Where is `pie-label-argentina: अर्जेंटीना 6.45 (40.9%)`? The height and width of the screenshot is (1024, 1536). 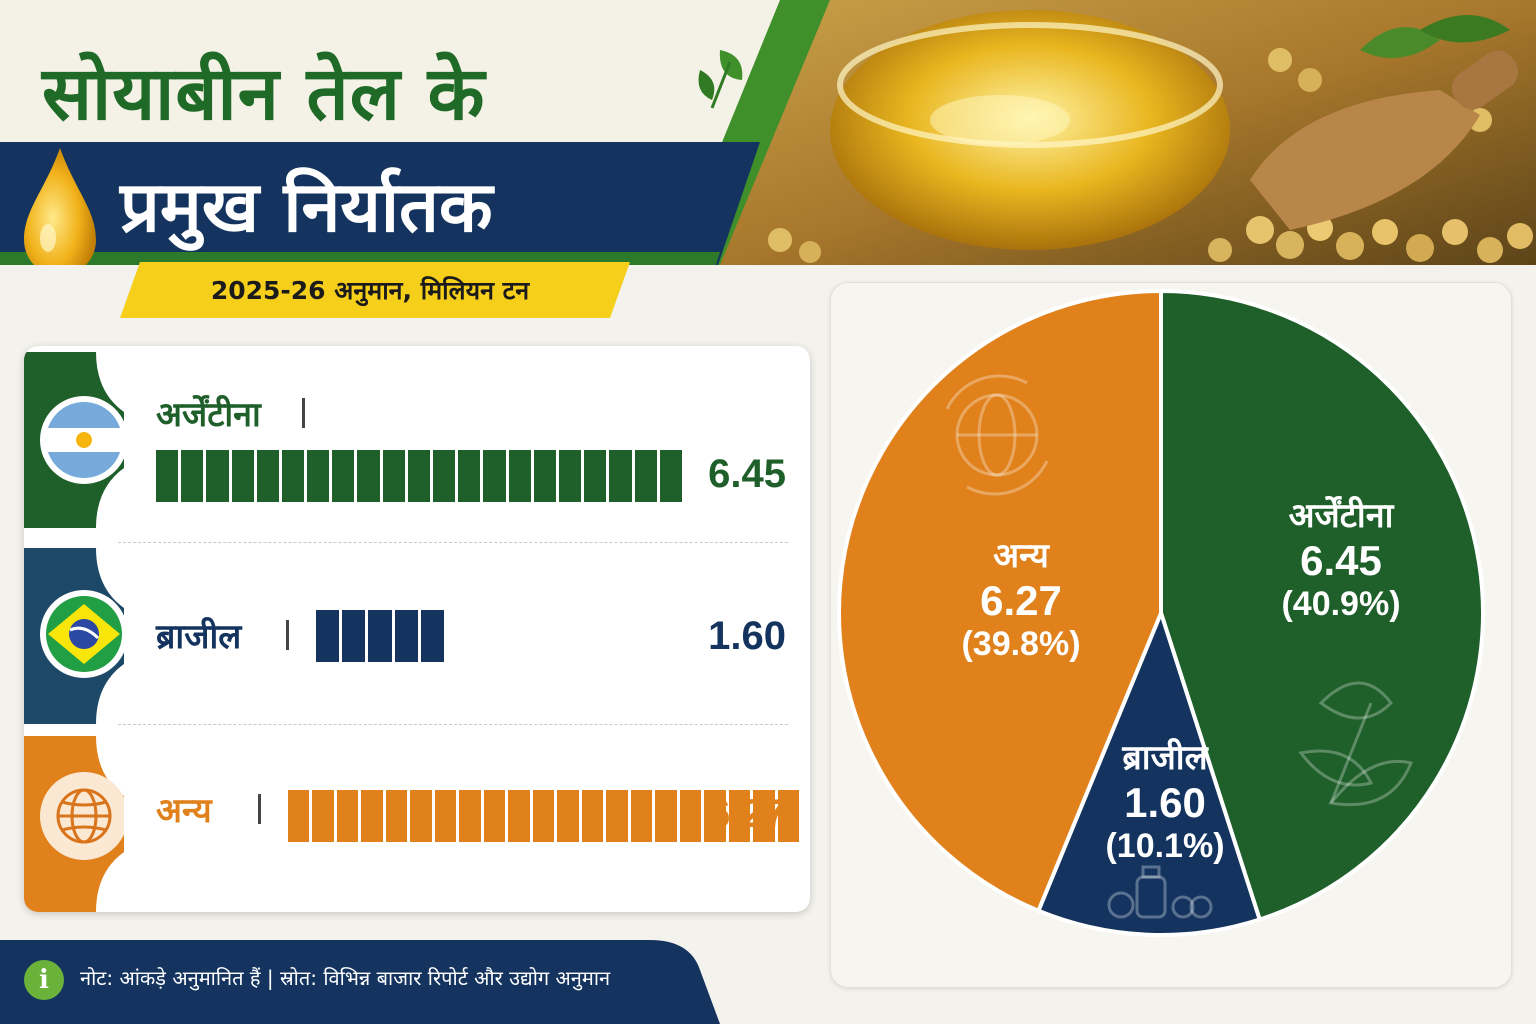 pie-label-argentina: अर्जेंटीना 6.45 (40.9%) is located at coordinates (1341, 559).